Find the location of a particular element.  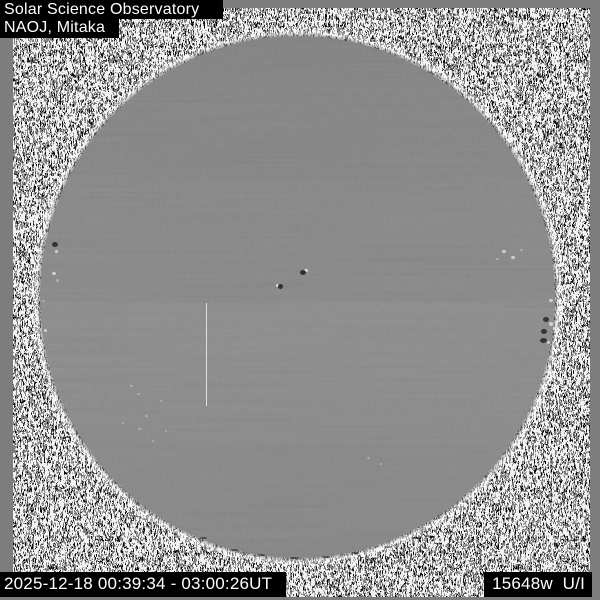

limb-left-dark-spot is located at coordinates (55, 244).